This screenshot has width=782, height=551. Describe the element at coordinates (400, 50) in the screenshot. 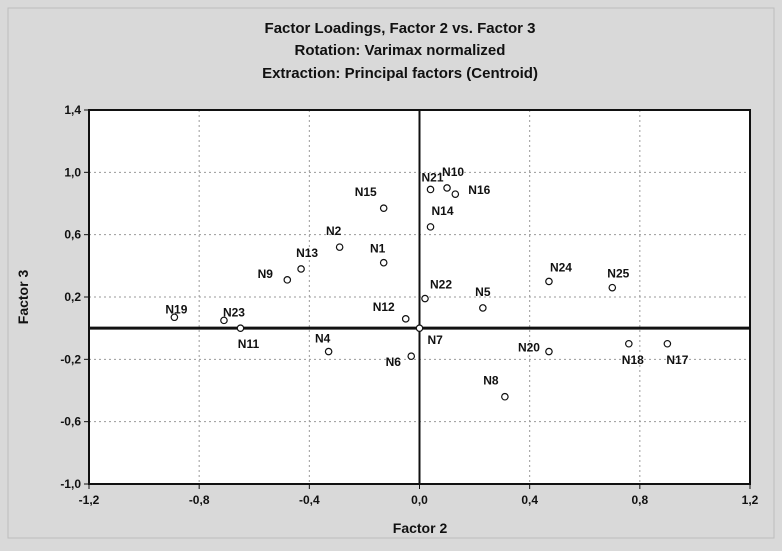

I see `chart-subtitle-rotation: Rotation: Varimax normalized` at that location.